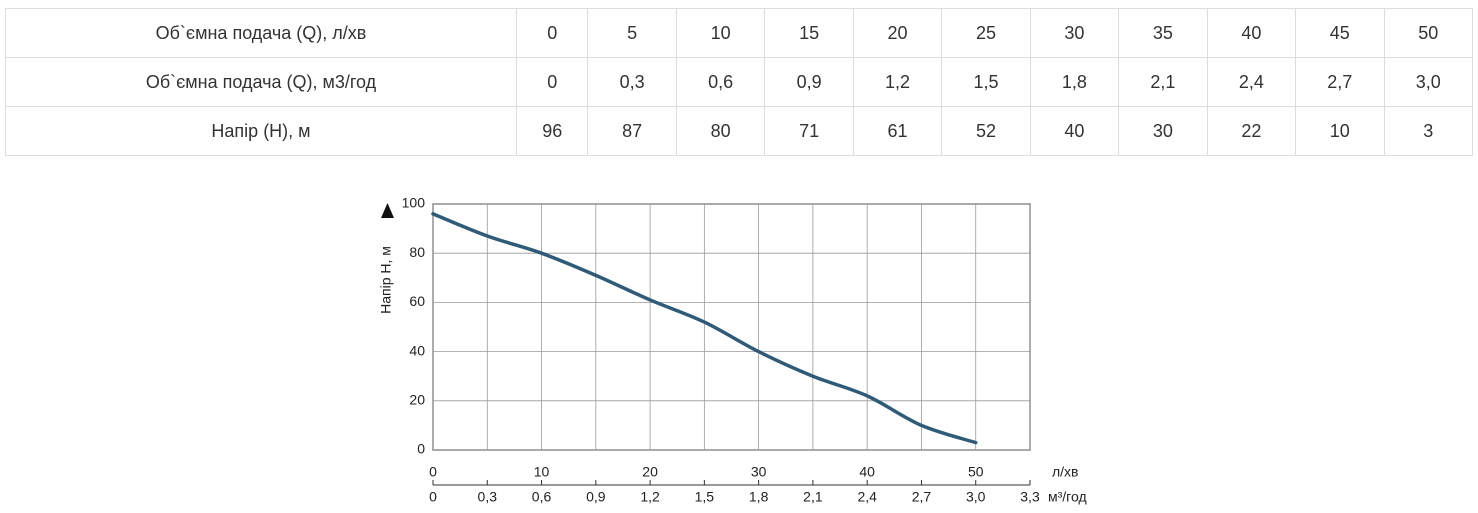 The height and width of the screenshot is (513, 1478). What do you see at coordinates (417, 350) in the screenshot?
I see `y-tick-label: 40` at bounding box center [417, 350].